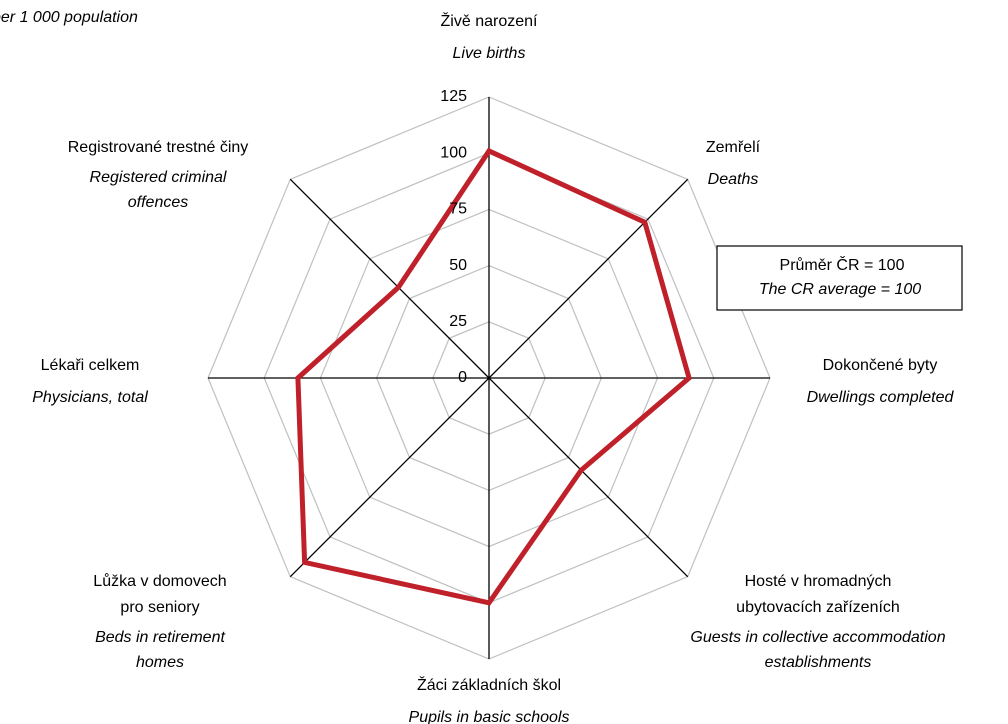 The height and width of the screenshot is (724, 1008). Describe the element at coordinates (453, 152) in the screenshot. I see `tick-label: 100` at that location.